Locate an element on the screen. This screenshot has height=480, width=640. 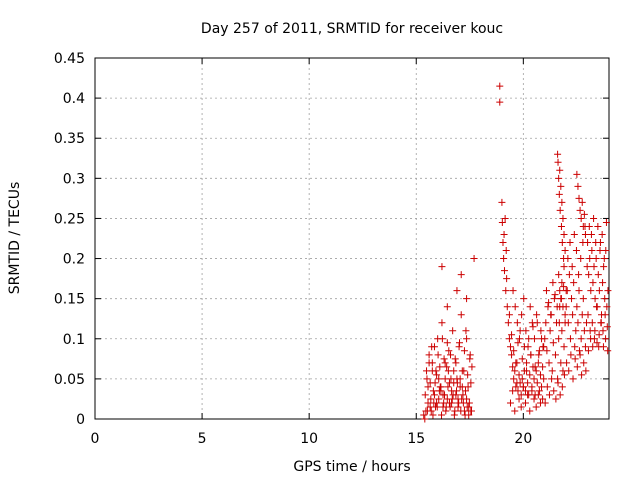
y-tick-label: 0.35 is located at coordinates (69, 139).